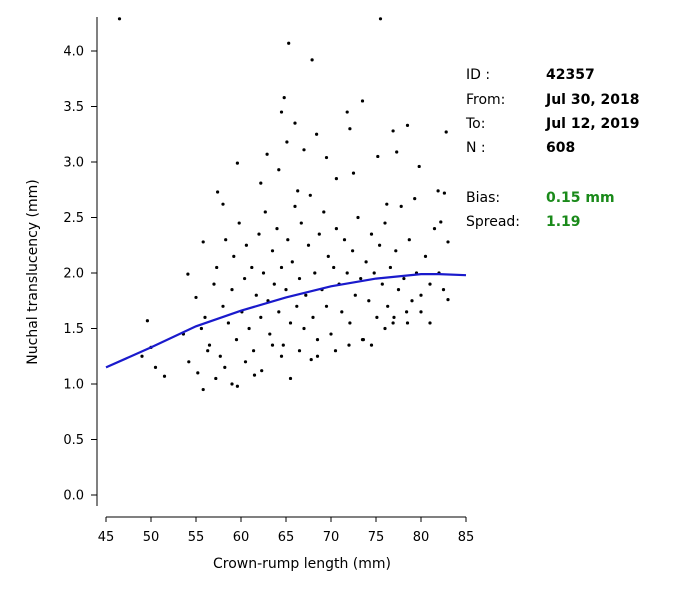 The image size is (680, 604). I want to click on y-tick-label: 3.0, so click(73, 163).